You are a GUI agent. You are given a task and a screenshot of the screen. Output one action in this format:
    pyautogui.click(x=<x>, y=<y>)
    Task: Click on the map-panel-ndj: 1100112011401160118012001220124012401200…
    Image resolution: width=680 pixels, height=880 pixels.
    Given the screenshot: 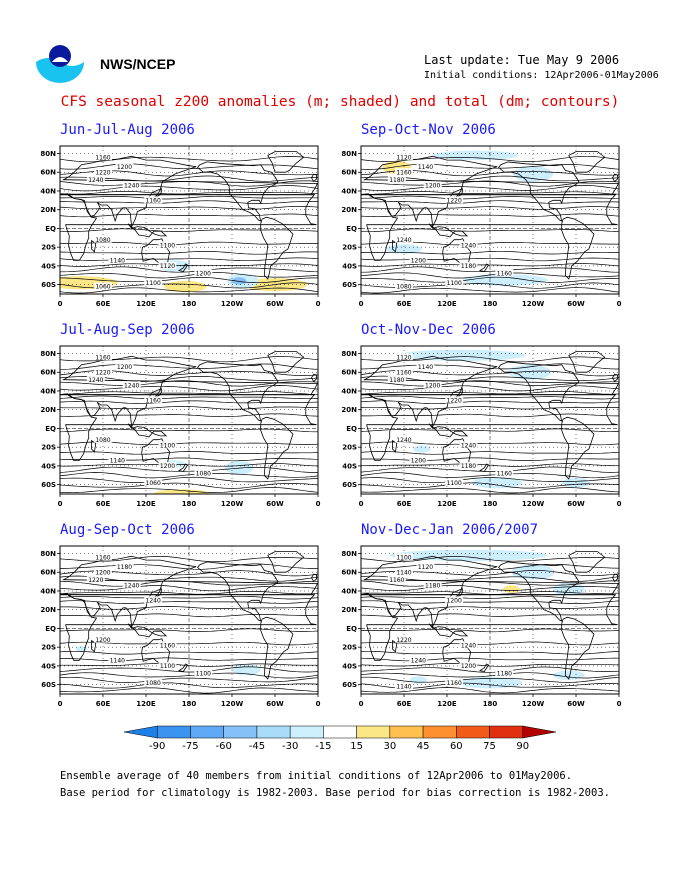 What is the action you would take?
    pyautogui.click(x=481, y=626)
    